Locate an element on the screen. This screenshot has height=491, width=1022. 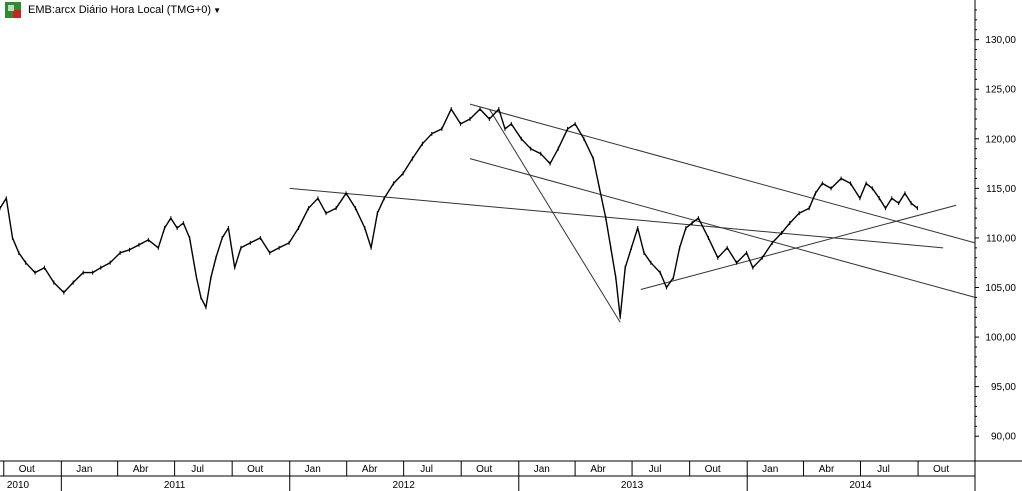
year-label: 2012 is located at coordinates (404, 485).